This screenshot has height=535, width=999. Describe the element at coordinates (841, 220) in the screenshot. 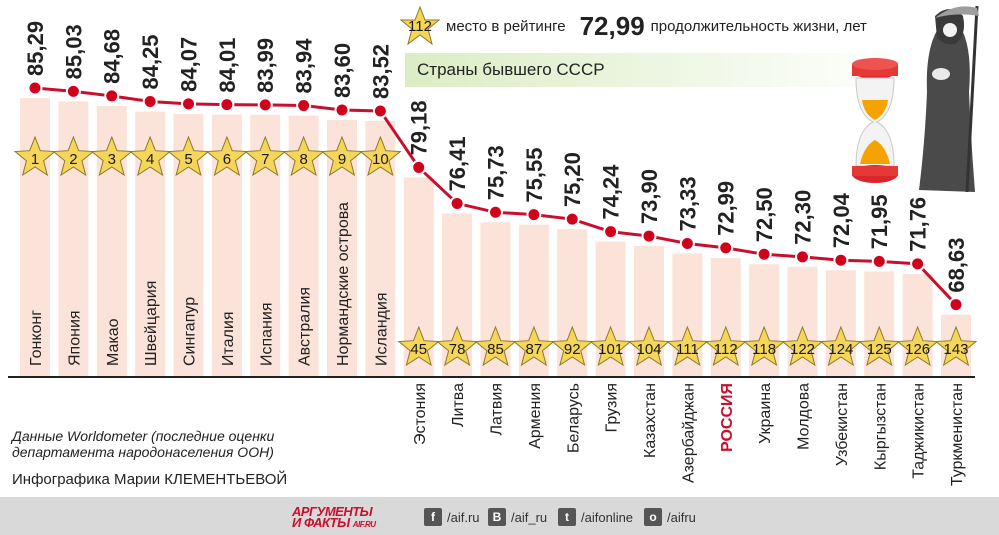

I see `value-label-21: 72,04` at that location.